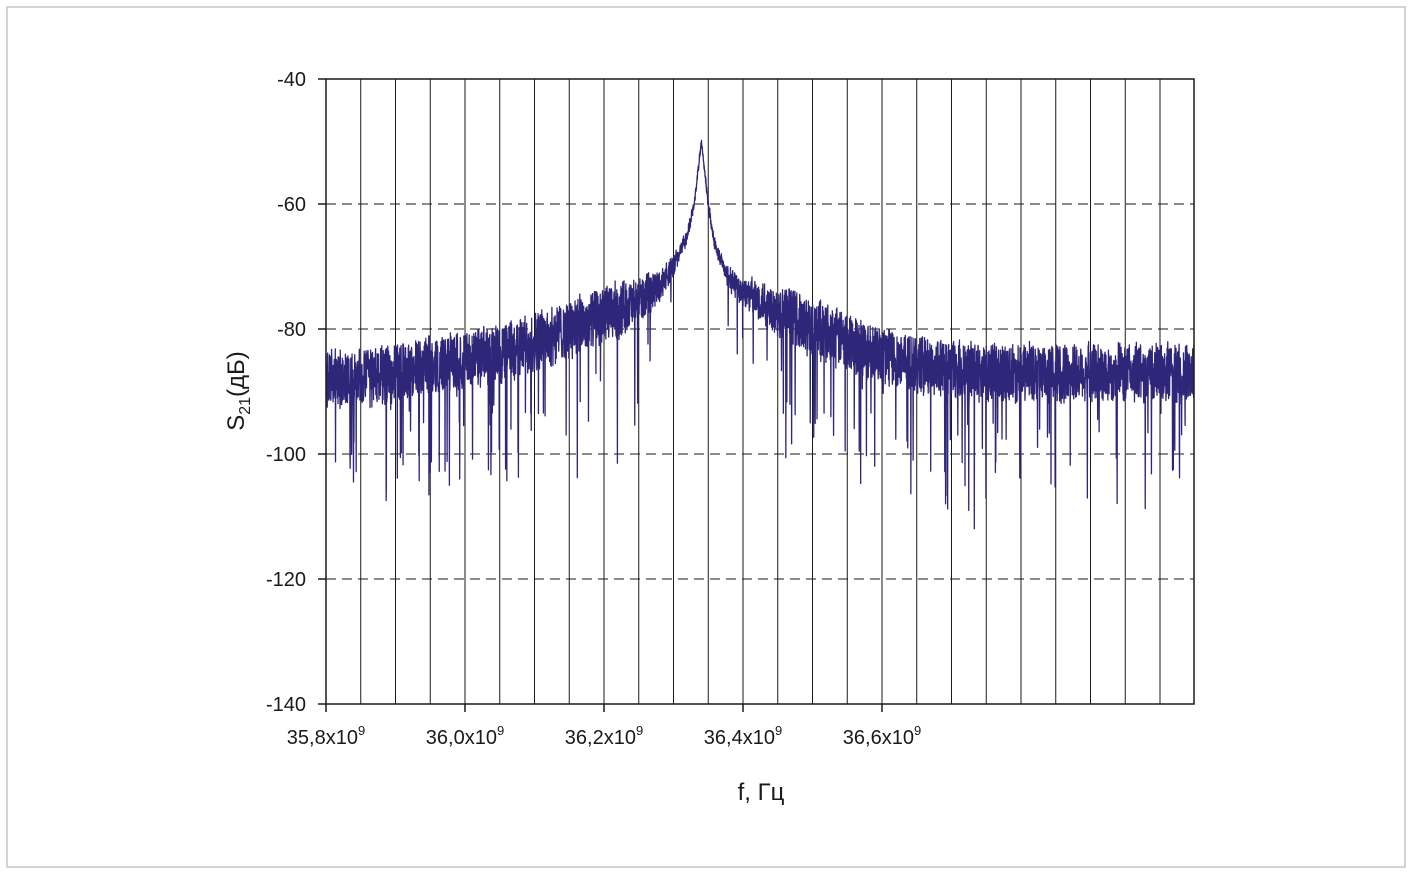  What do you see at coordinates (761, 792) in the screenshot?
I see `x-axis-title: f, Гц` at bounding box center [761, 792].